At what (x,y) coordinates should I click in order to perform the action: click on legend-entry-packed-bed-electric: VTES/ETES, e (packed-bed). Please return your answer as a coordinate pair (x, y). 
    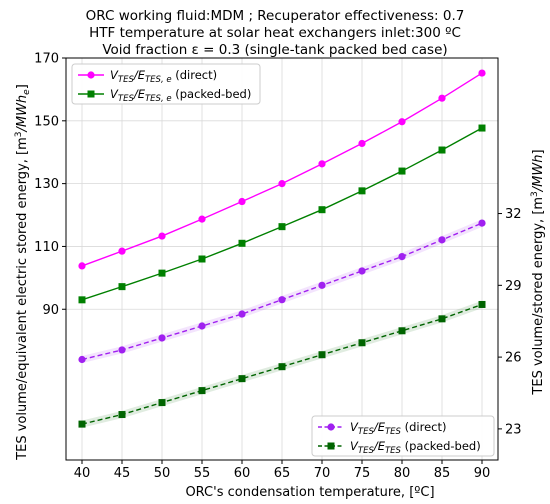
    Looking at the image, I should click on (164, 95).